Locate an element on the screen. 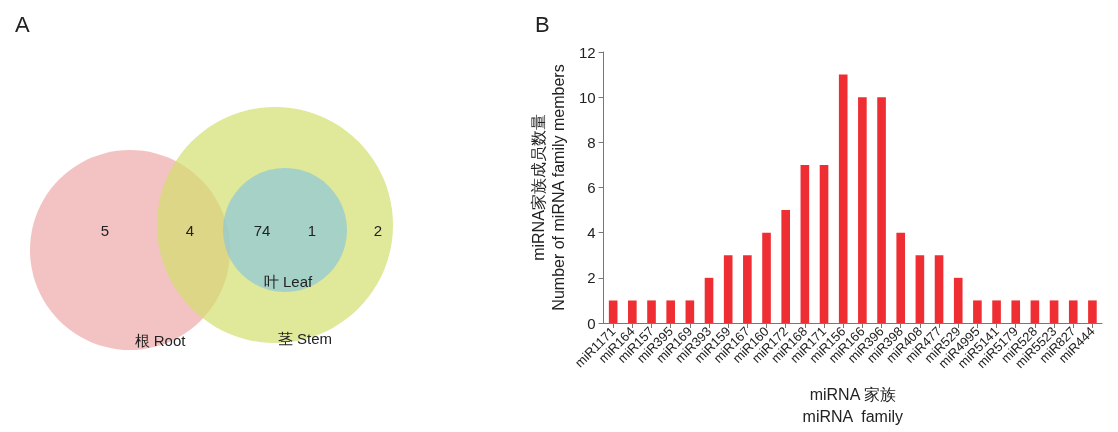 Image resolution: width=1118 pixels, height=432 pixels. y-tick-label: 6 is located at coordinates (591, 187).